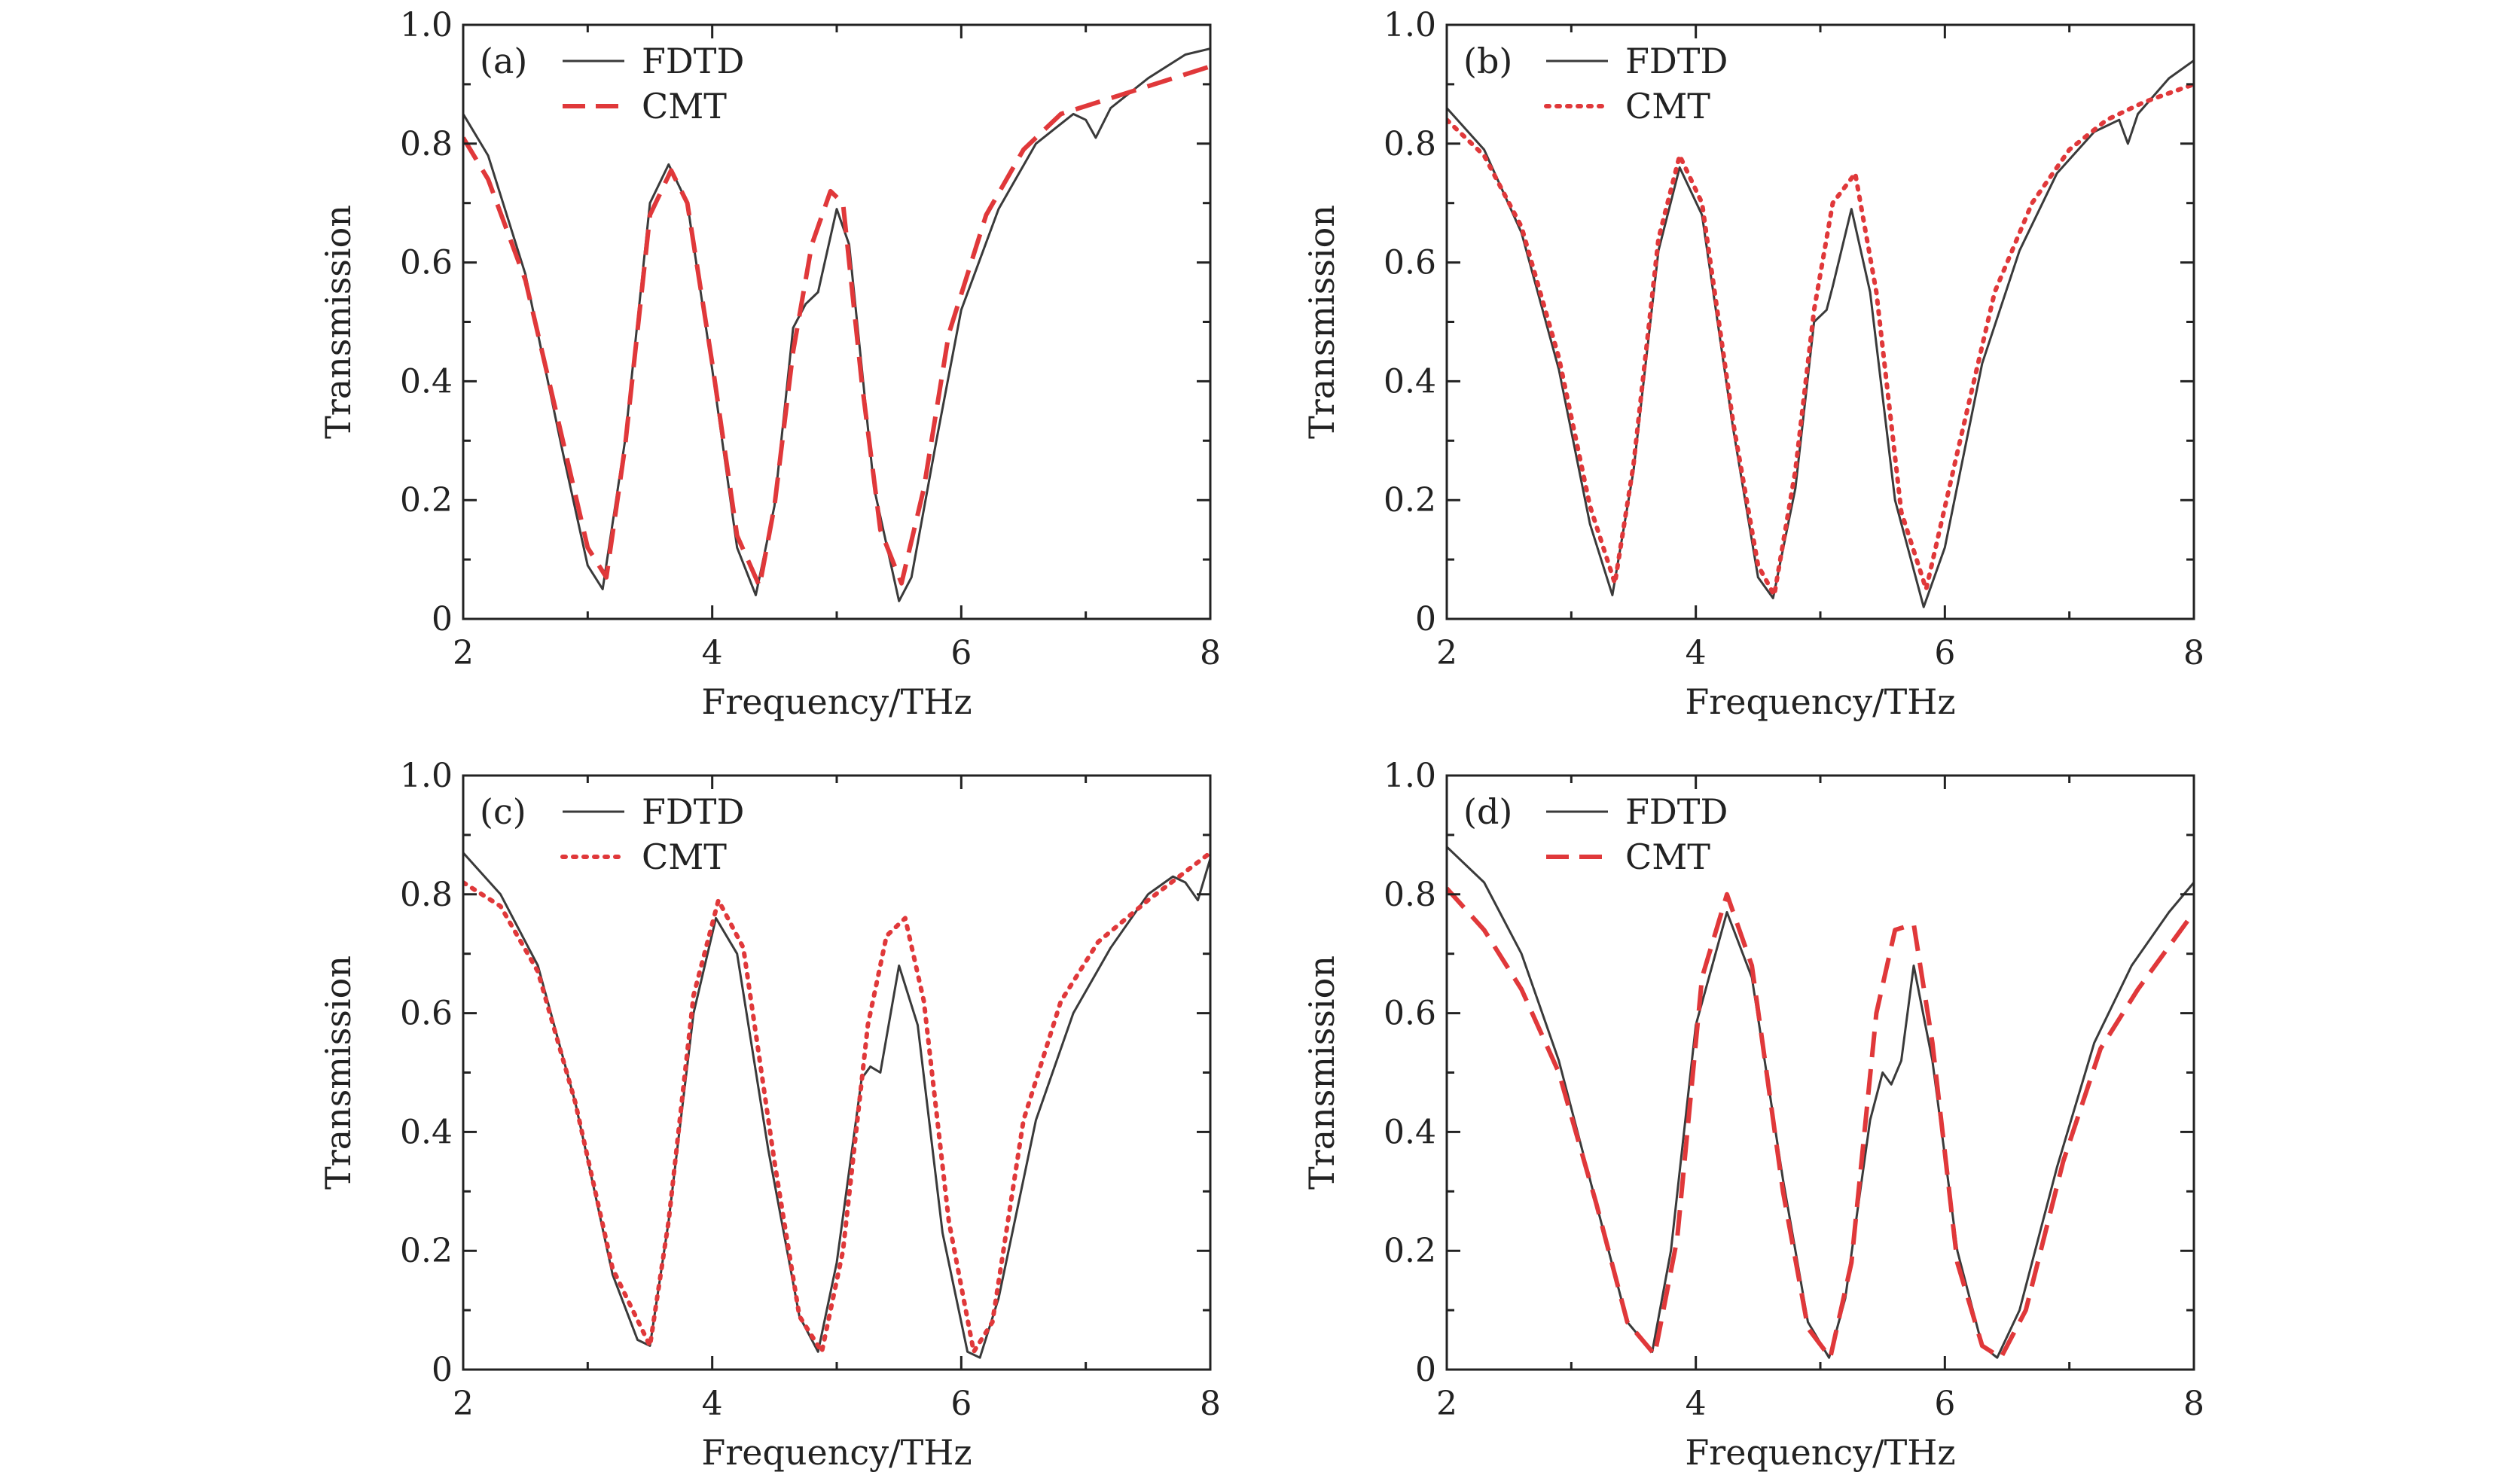 The image size is (2520, 1475). I want to click on panel-label: (d), so click(1487, 812).